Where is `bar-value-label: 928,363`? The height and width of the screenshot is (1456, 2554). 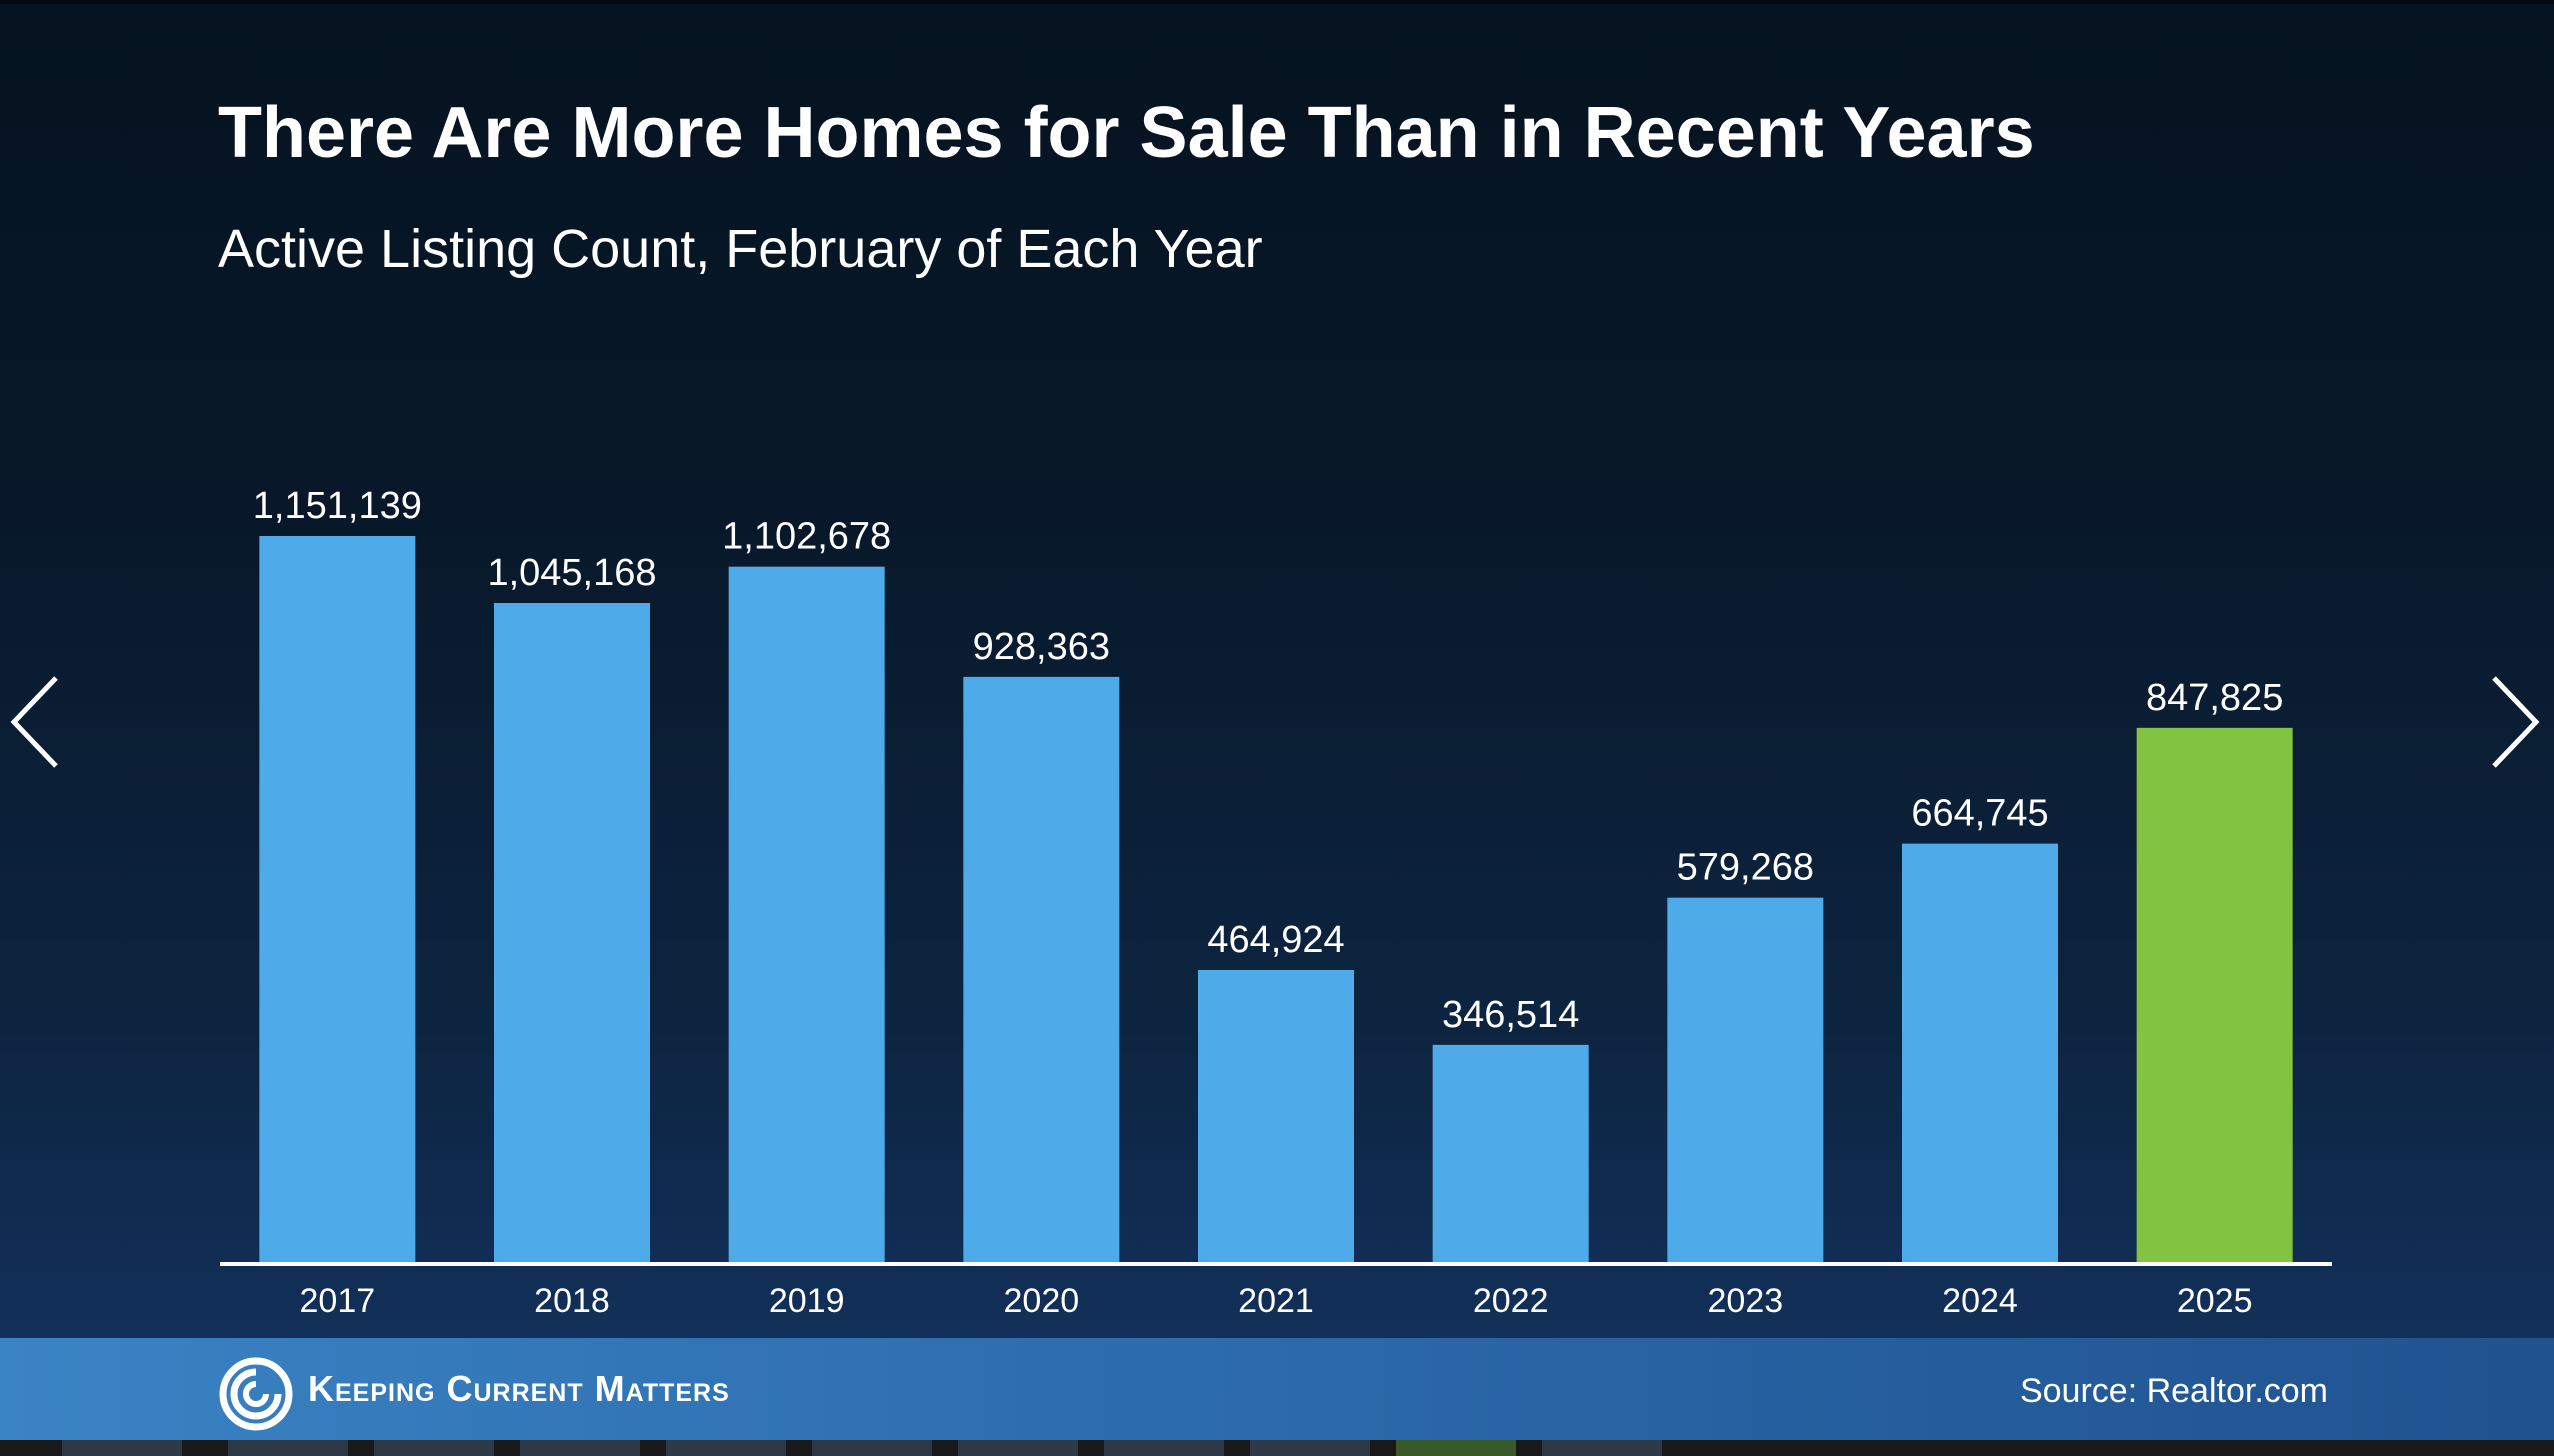 bar-value-label: 928,363 is located at coordinates (1041, 647).